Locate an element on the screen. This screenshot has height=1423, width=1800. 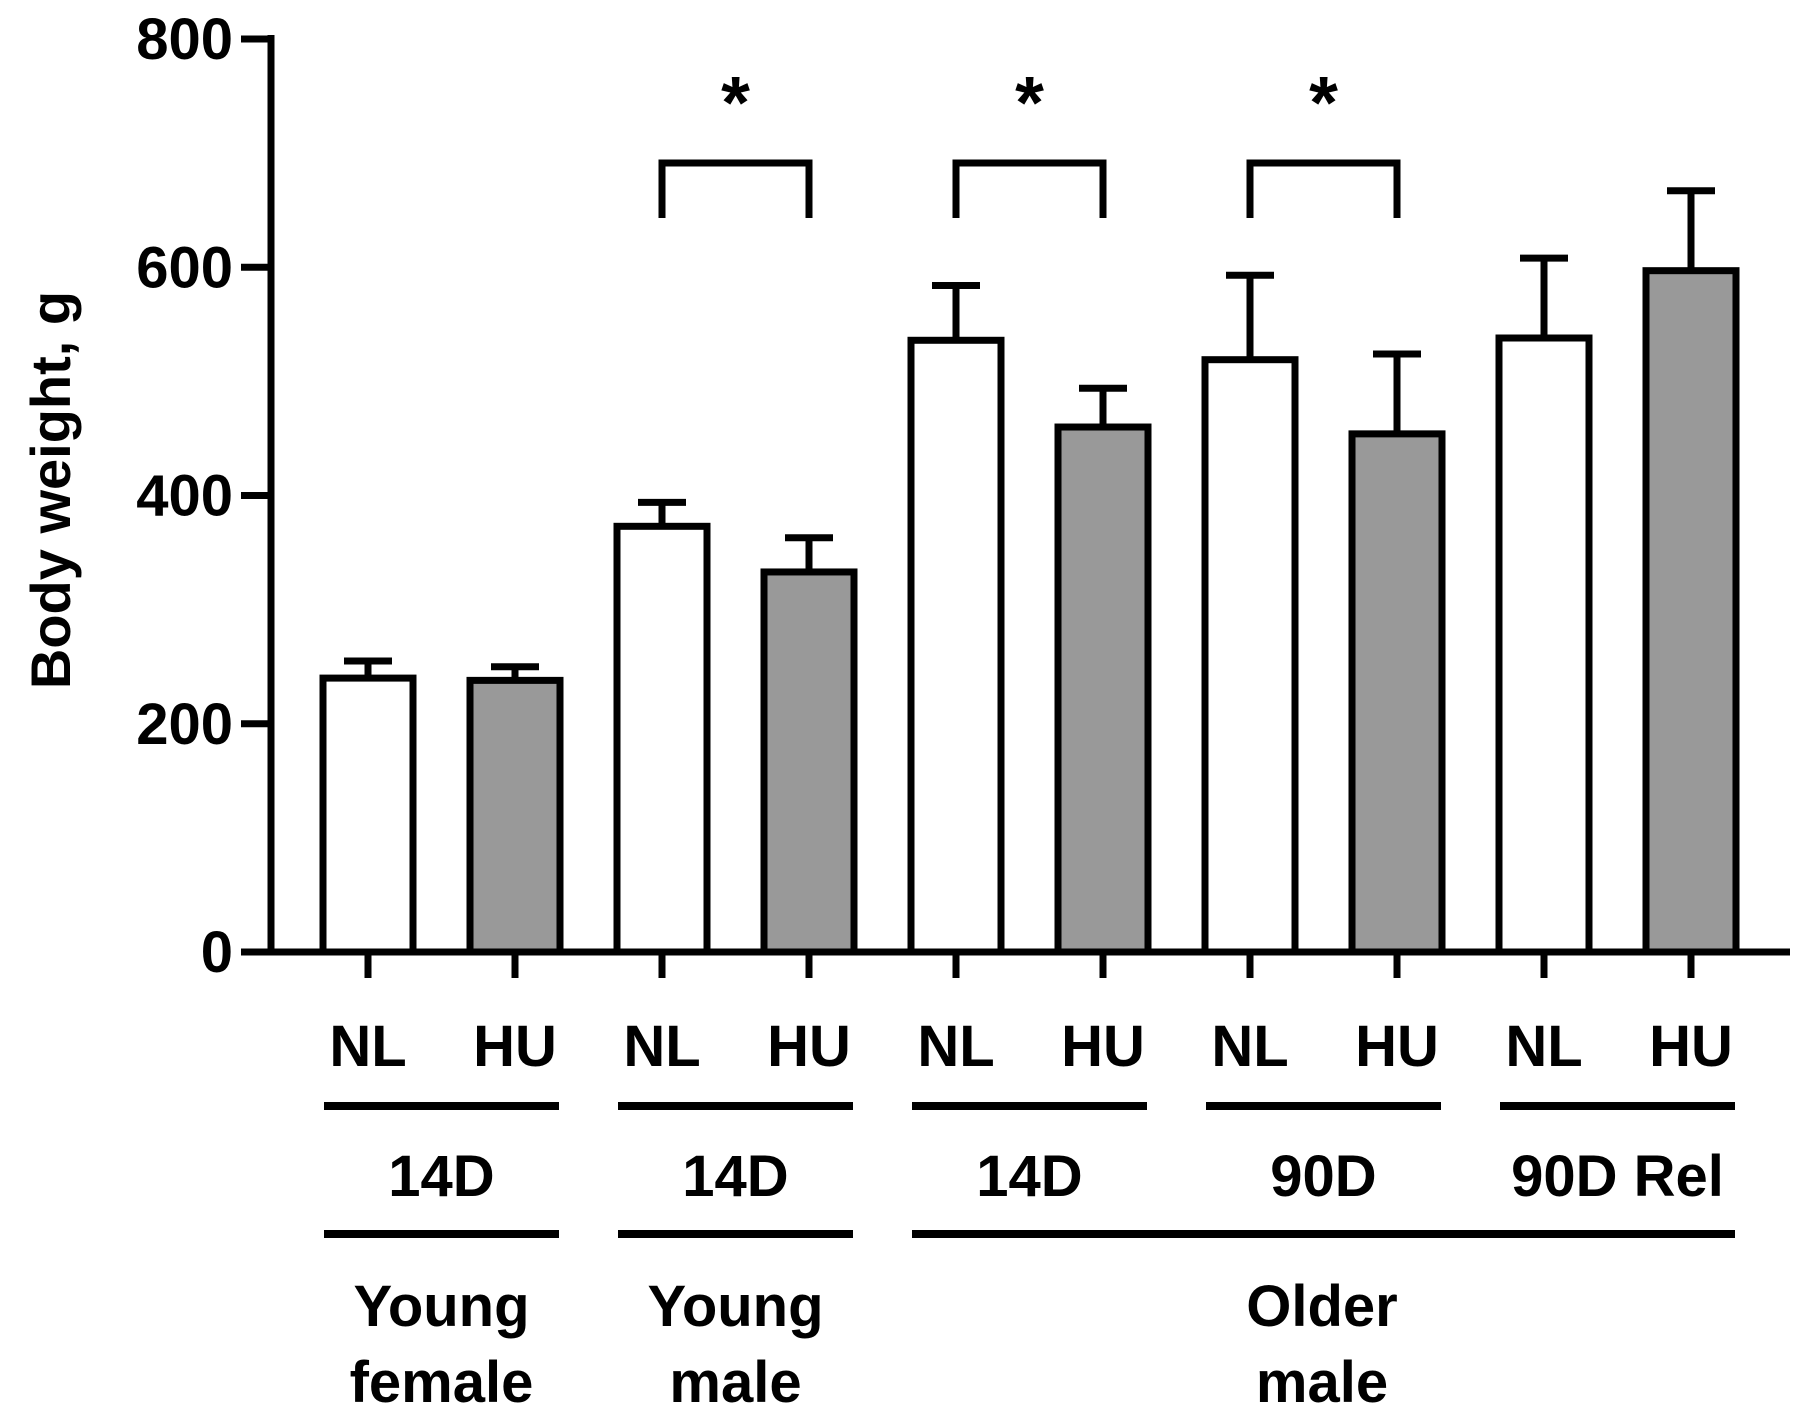
duration-label: 90D is located at coordinates (1323, 1176).